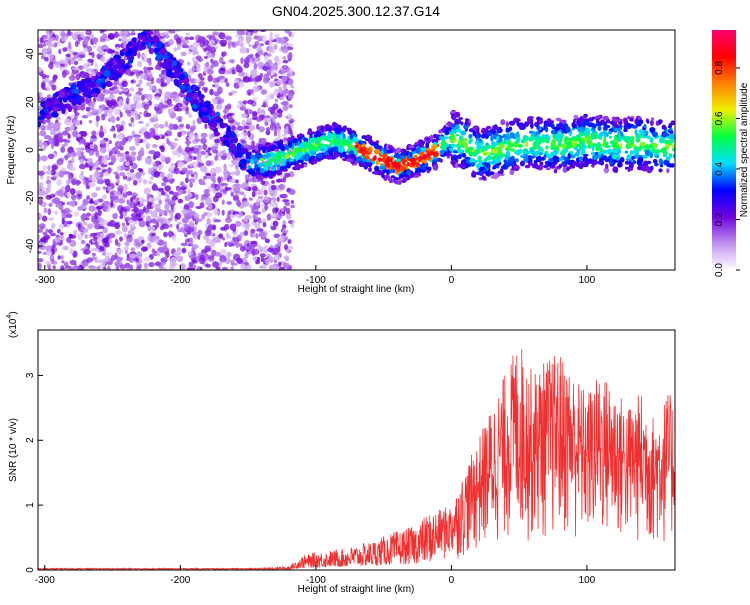 Image resolution: width=750 pixels, height=605 pixels. I want to click on y-tick-label: 1, so click(30, 505).